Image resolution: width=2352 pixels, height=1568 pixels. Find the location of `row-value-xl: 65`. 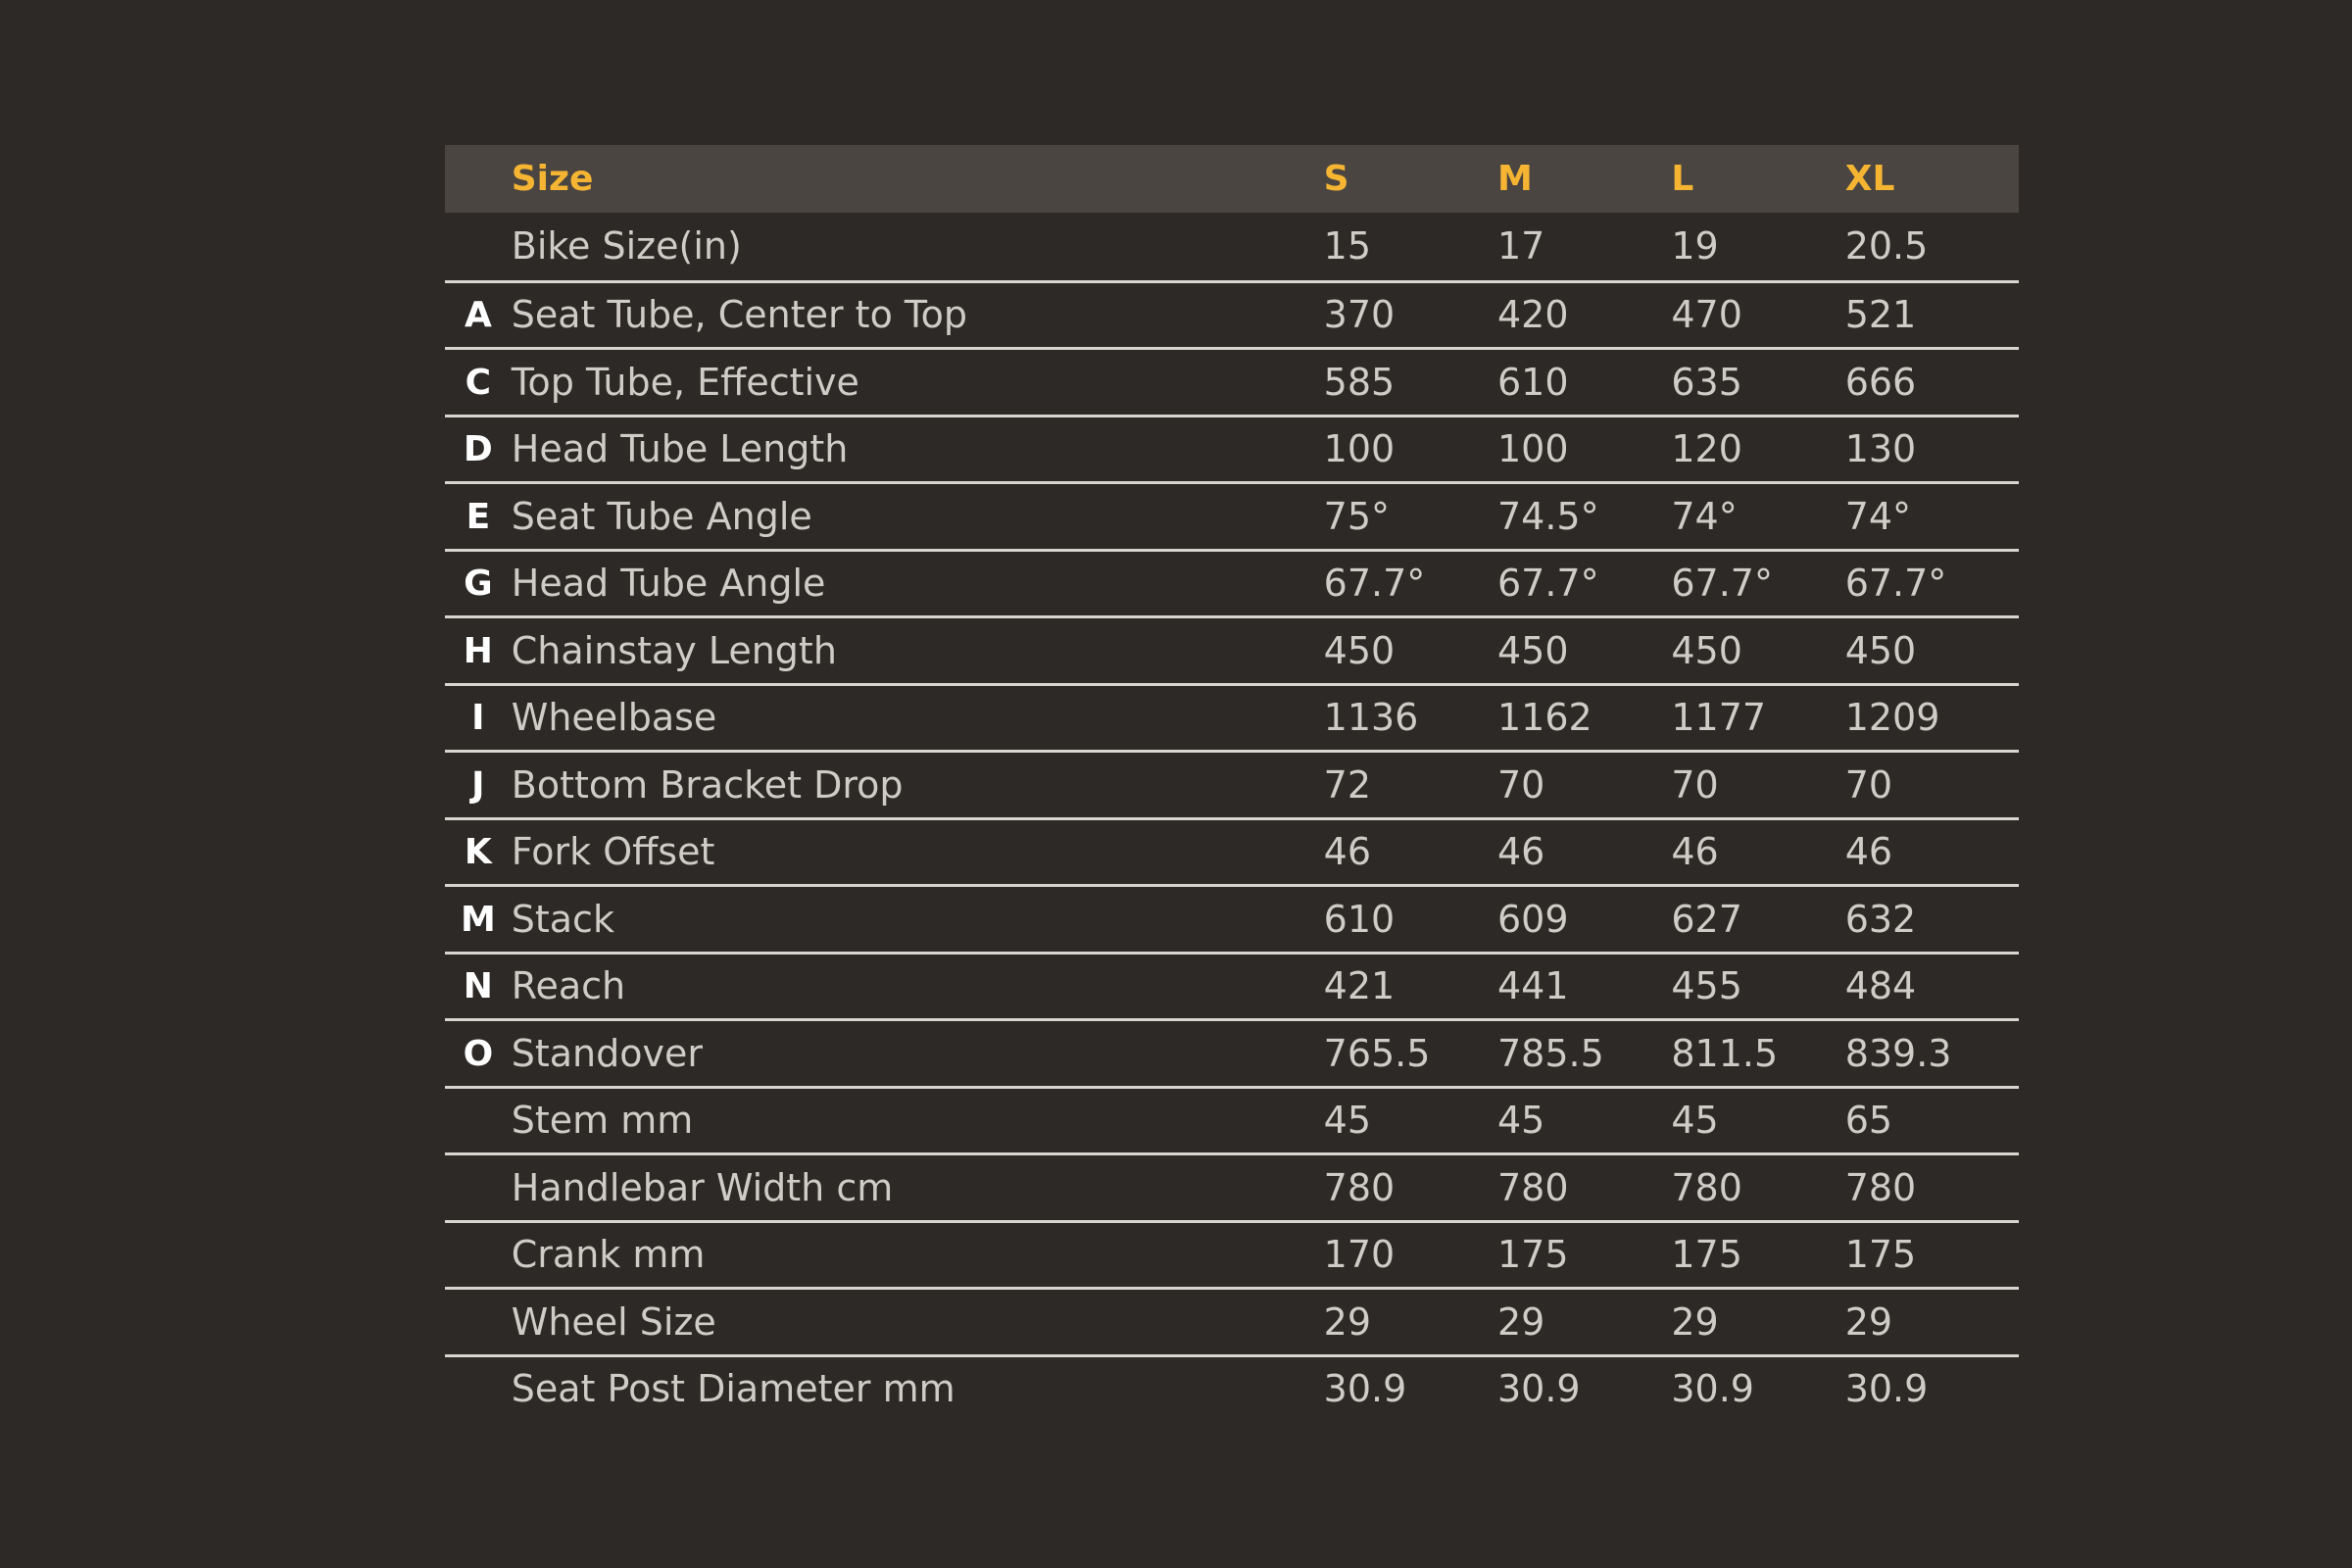

row-value-xl: 65 is located at coordinates (1868, 1121).